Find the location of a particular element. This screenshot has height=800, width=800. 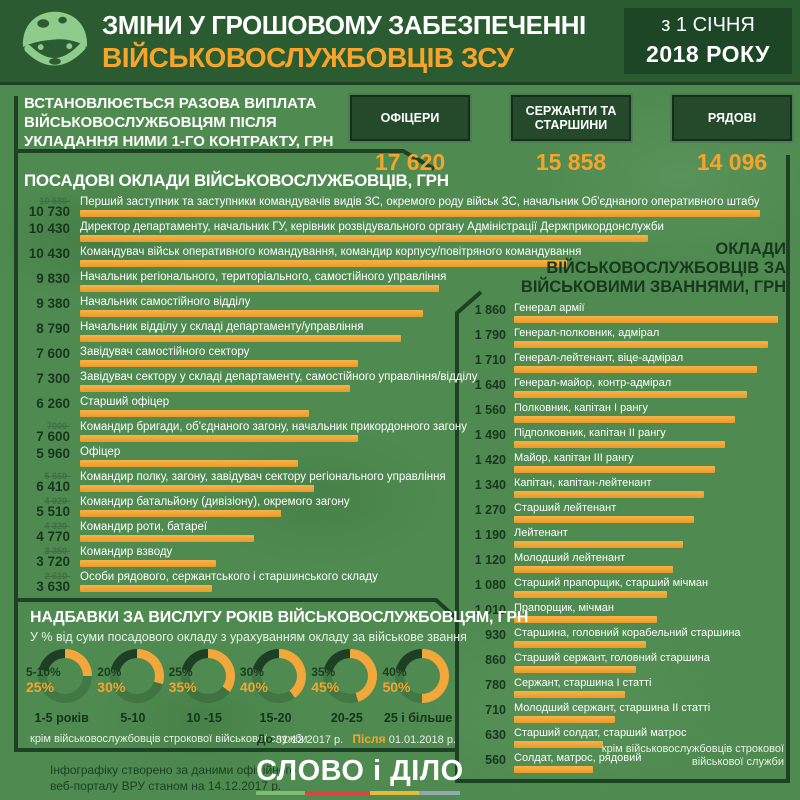

bar-label: Генерал-полковник, адмірал is located at coordinates (587, 333).